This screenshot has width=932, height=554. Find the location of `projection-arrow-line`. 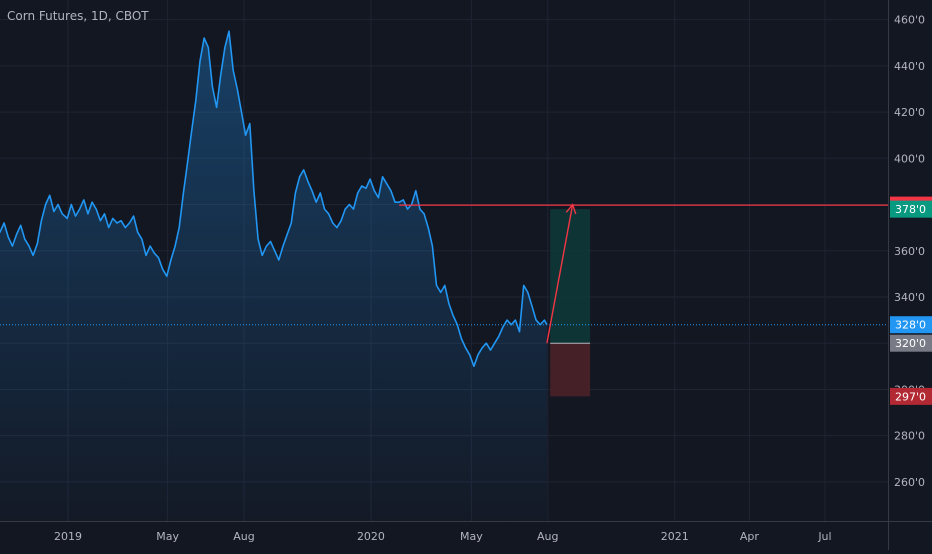

projection-arrow-line is located at coordinates (560, 274).